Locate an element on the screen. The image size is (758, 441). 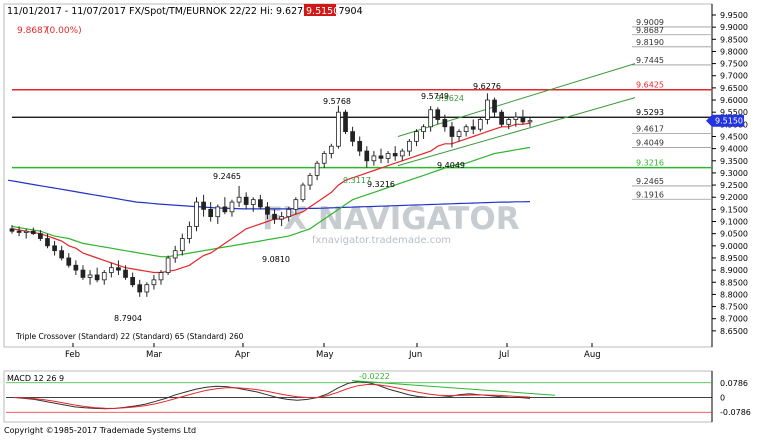
time-axis: Feb Mar Apr May Jun Jul Aug is located at coordinates (333, 351).